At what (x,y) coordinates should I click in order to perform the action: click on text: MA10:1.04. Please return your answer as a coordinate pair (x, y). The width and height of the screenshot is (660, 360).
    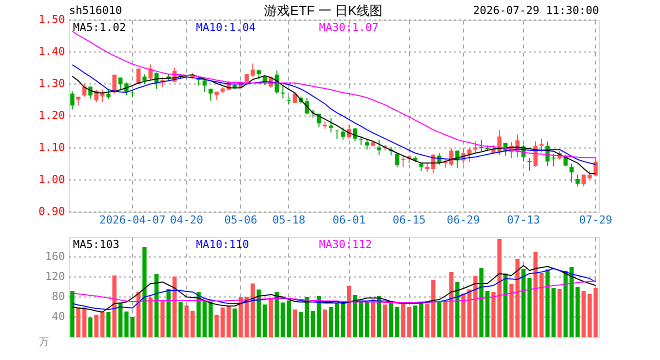
    Looking at the image, I should click on (226, 27).